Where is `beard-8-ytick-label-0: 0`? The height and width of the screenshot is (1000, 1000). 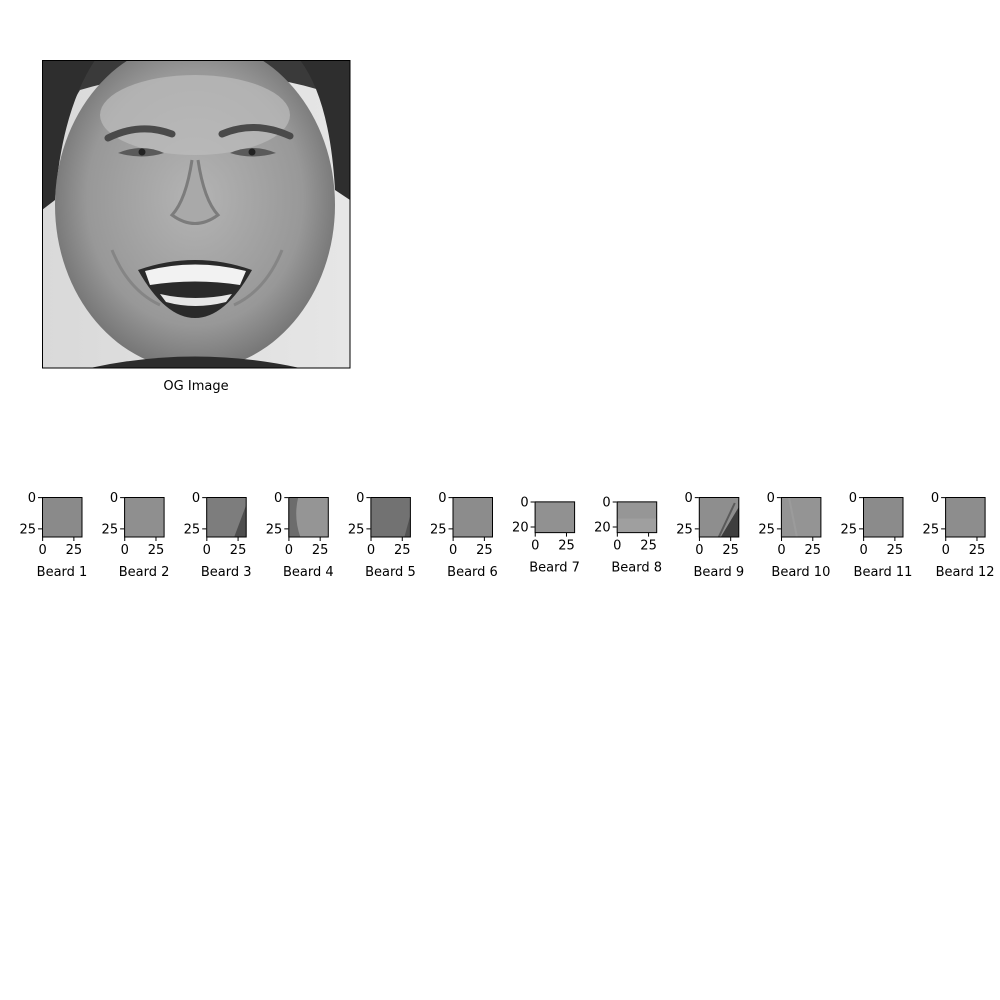
beard-8-ytick-label-0: 0 is located at coordinates (606, 503).